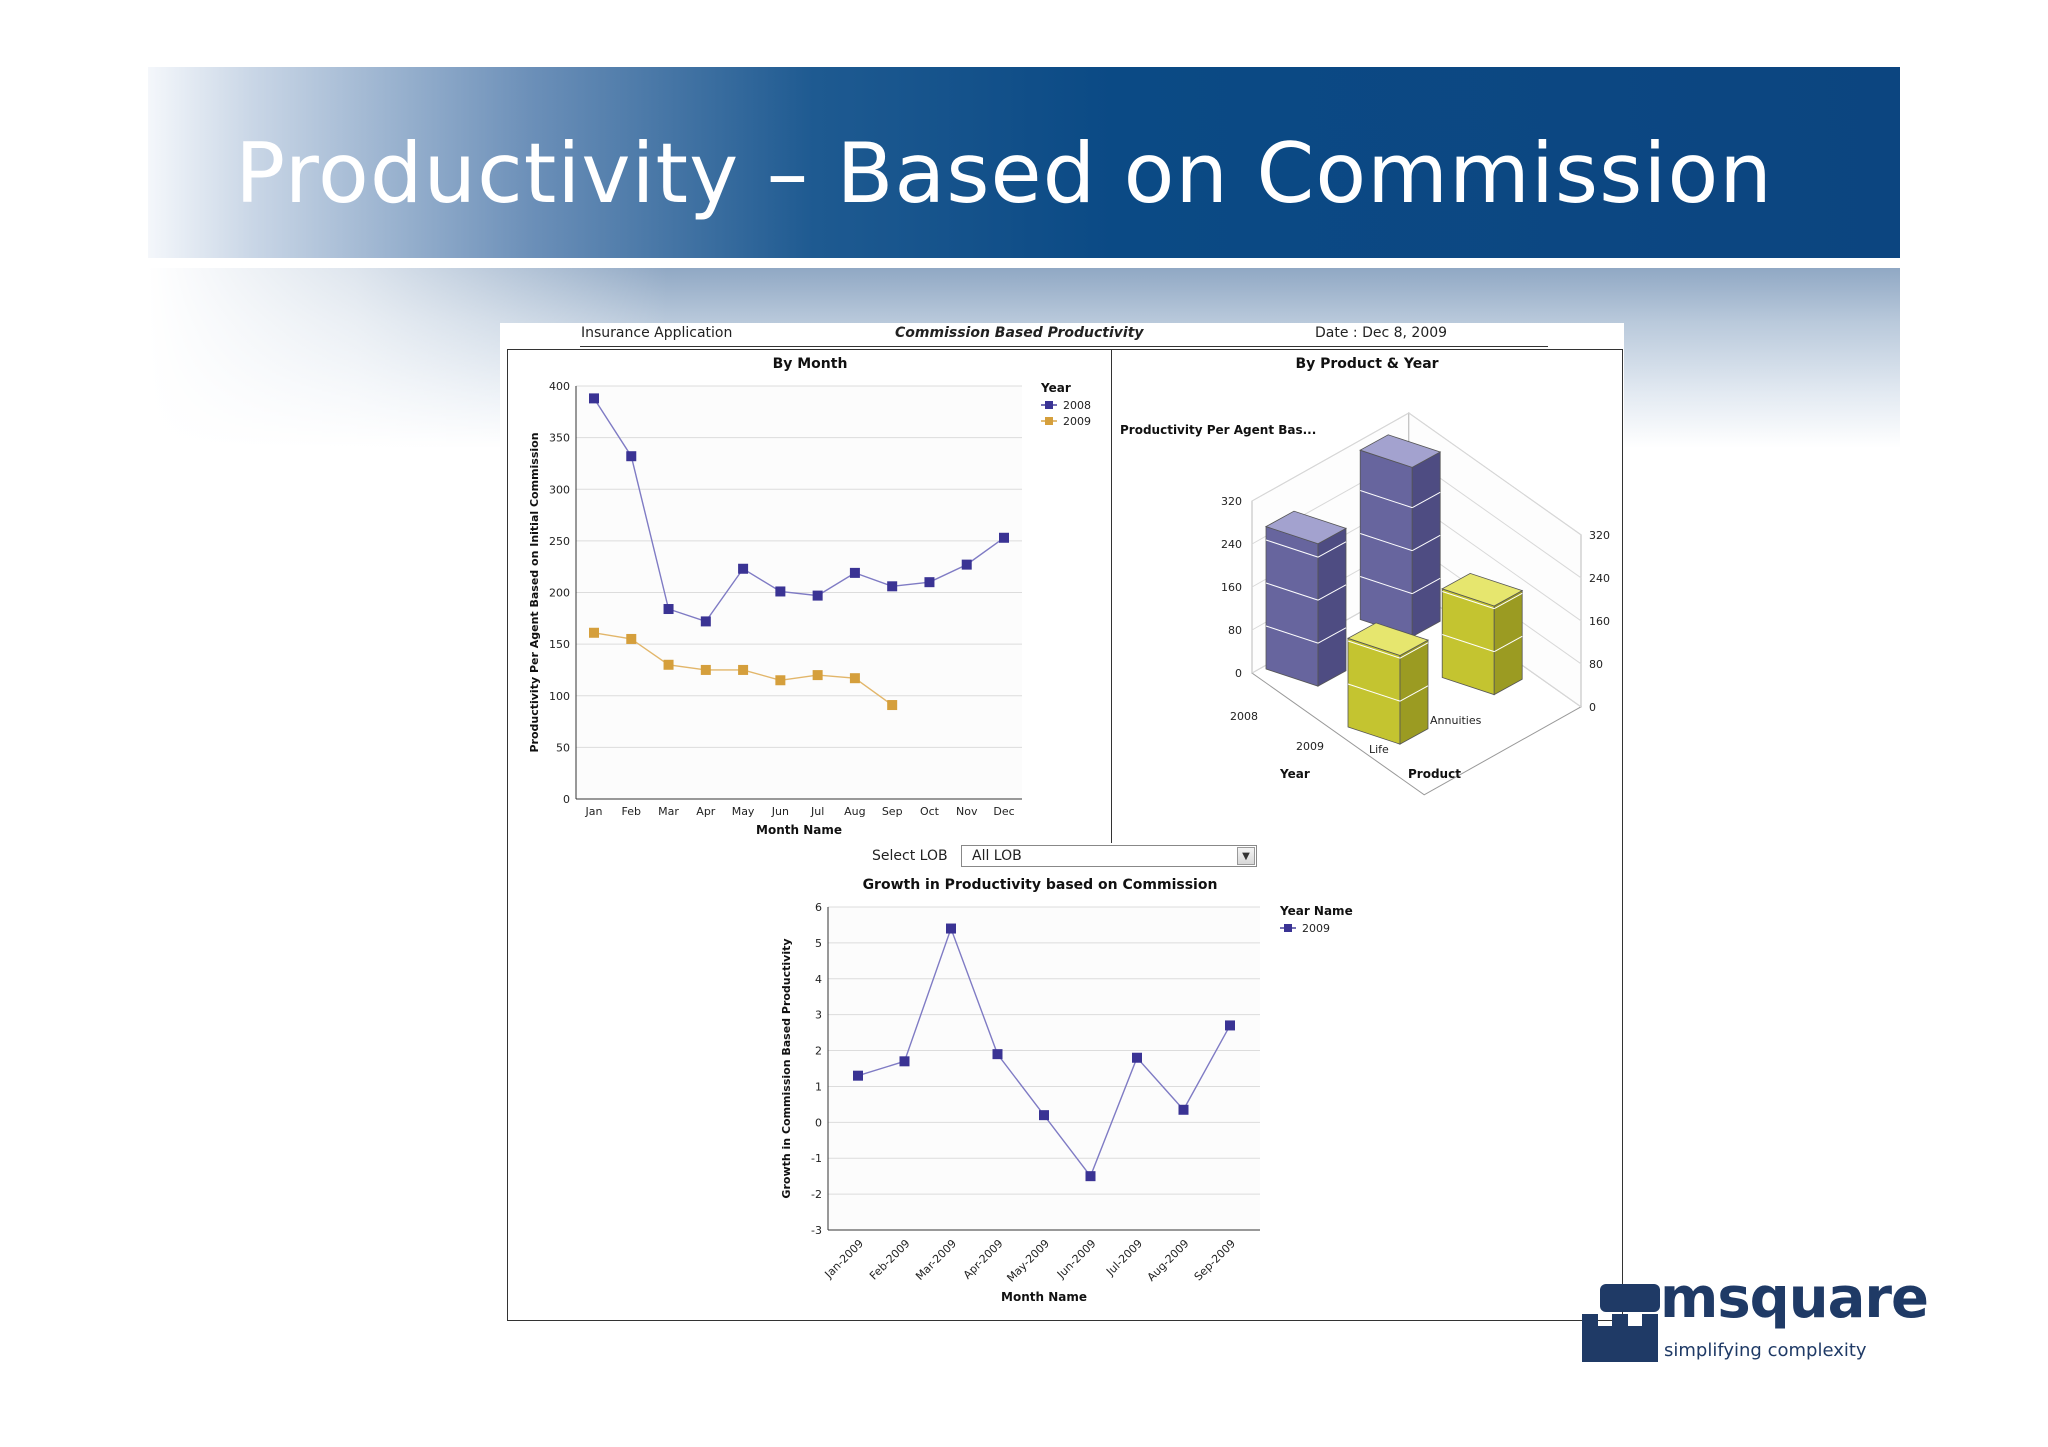 The width and height of the screenshot is (2048, 1447). Describe the element at coordinates (1316, 911) in the screenshot. I see `legend-title: Year Name` at that location.